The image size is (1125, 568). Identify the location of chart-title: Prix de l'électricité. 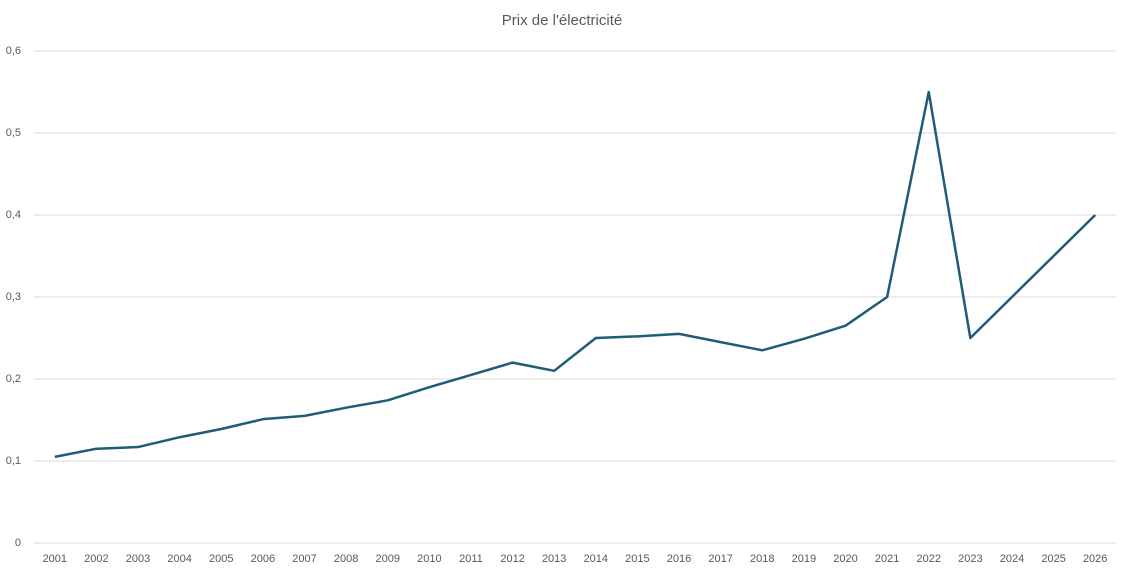
(562, 20).